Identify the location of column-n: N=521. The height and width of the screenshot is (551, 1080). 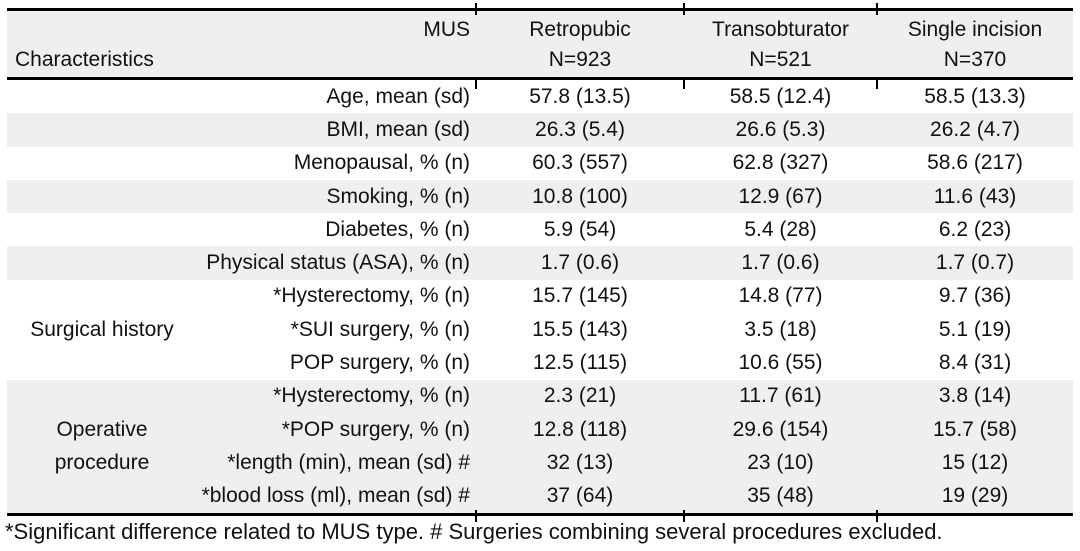
(780, 59).